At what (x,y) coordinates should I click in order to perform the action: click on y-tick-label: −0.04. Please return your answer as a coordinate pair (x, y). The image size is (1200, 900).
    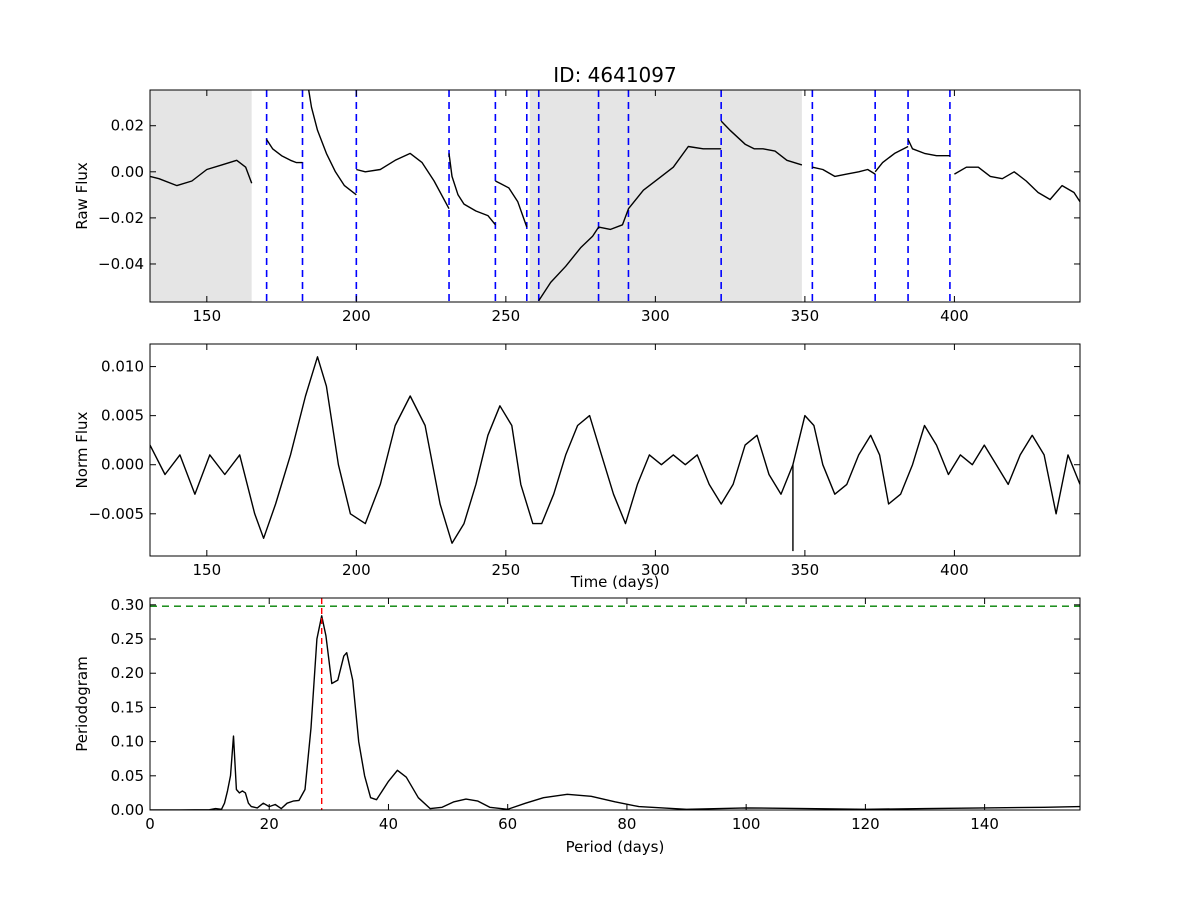
    Looking at the image, I should click on (121, 264).